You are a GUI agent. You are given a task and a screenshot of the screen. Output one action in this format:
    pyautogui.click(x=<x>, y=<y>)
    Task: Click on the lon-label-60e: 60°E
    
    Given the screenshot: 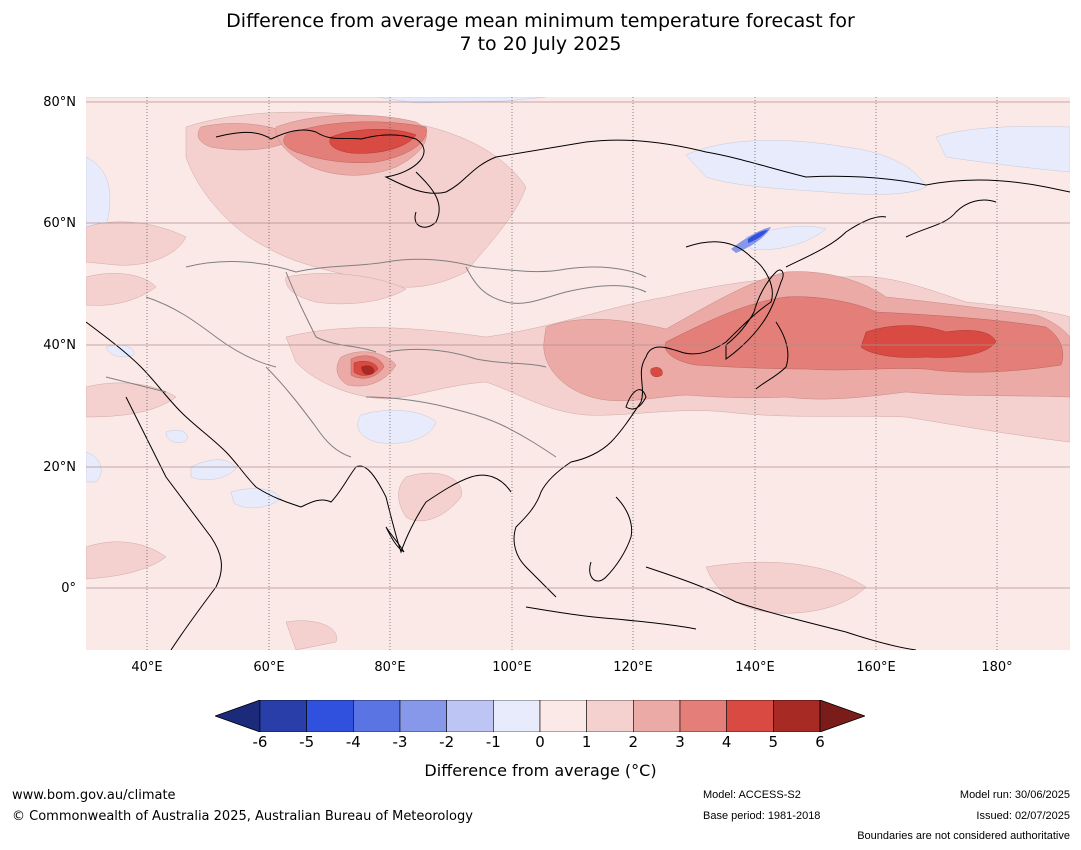 What is the action you would take?
    pyautogui.click(x=269, y=667)
    